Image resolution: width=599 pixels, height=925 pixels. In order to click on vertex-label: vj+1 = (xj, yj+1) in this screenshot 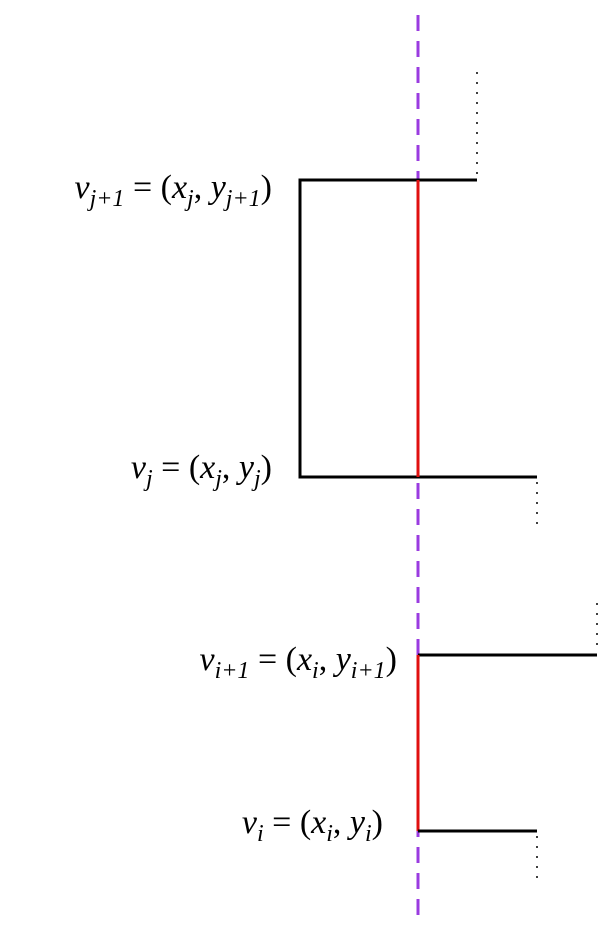, I will do `click(173, 190)`.